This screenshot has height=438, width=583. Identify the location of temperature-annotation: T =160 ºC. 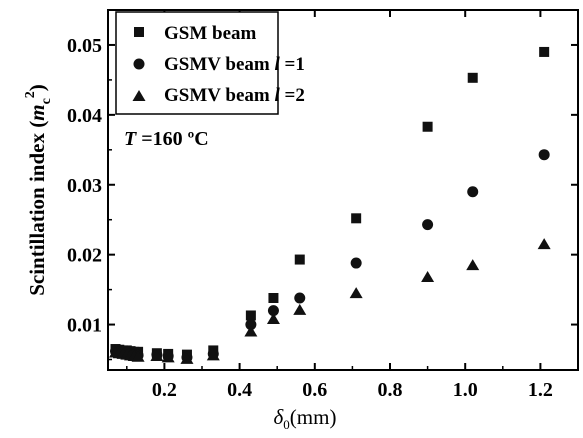
(166, 139).